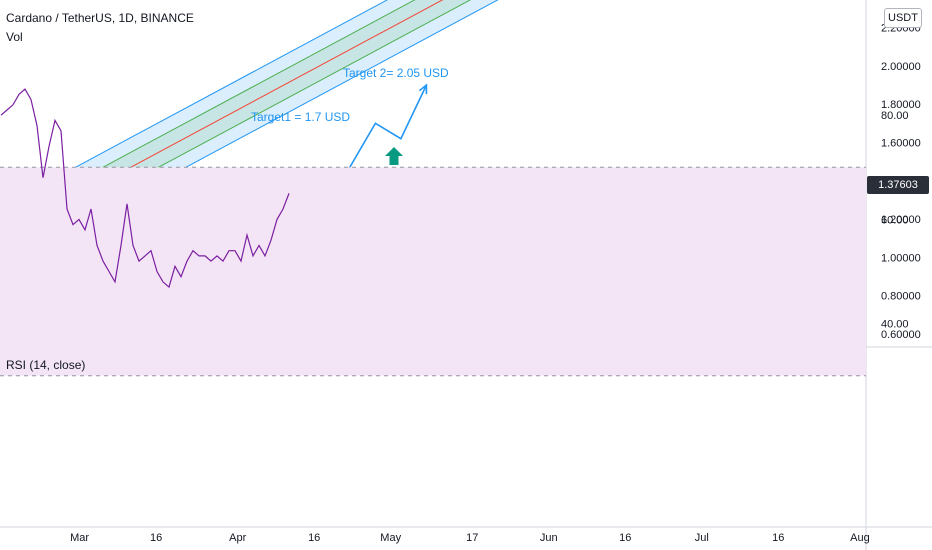 Image resolution: width=932 pixels, height=550 pixels. I want to click on rsi-tick-label: 40.00, so click(895, 325).